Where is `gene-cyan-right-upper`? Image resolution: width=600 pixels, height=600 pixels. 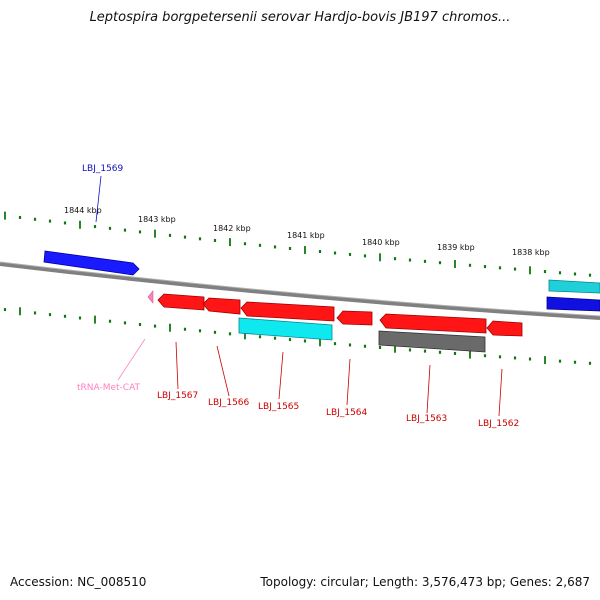 gene-cyan-right-upper is located at coordinates (574, 286).